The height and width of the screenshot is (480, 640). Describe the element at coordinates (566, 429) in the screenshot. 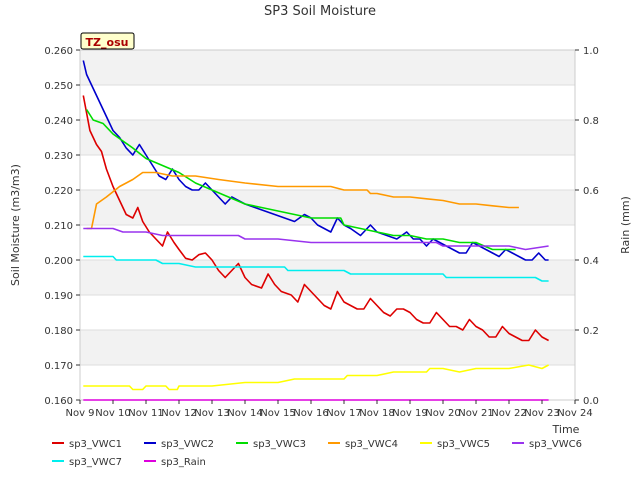

I see `x-axis-label: Time` at that location.